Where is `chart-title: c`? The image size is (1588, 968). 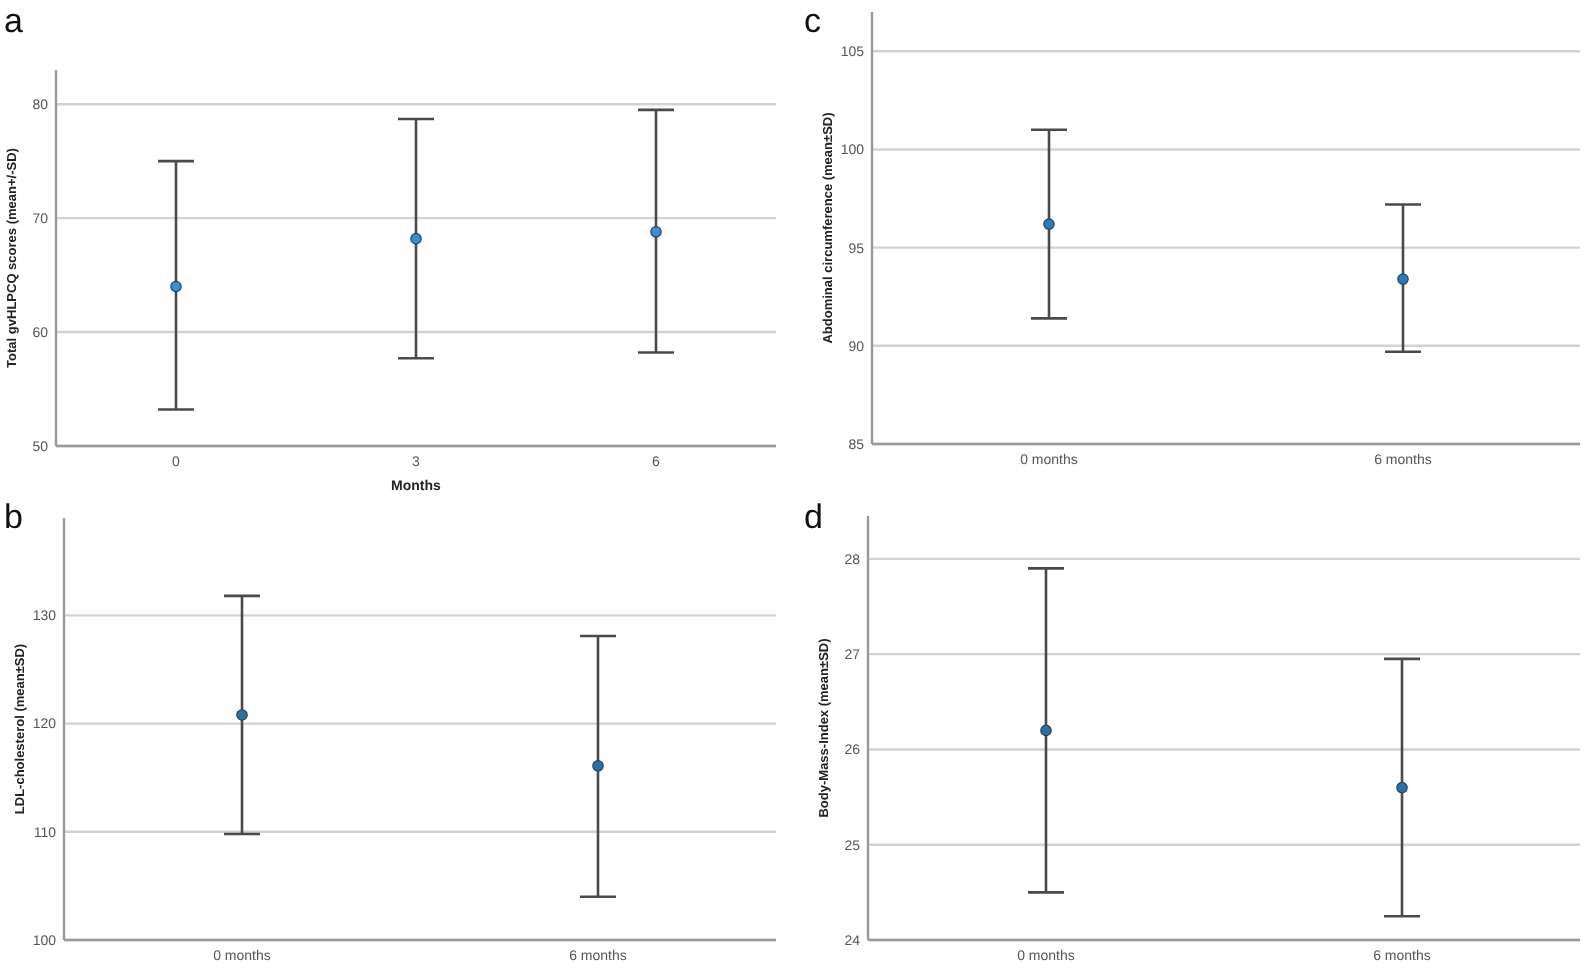 chart-title: c is located at coordinates (813, 21).